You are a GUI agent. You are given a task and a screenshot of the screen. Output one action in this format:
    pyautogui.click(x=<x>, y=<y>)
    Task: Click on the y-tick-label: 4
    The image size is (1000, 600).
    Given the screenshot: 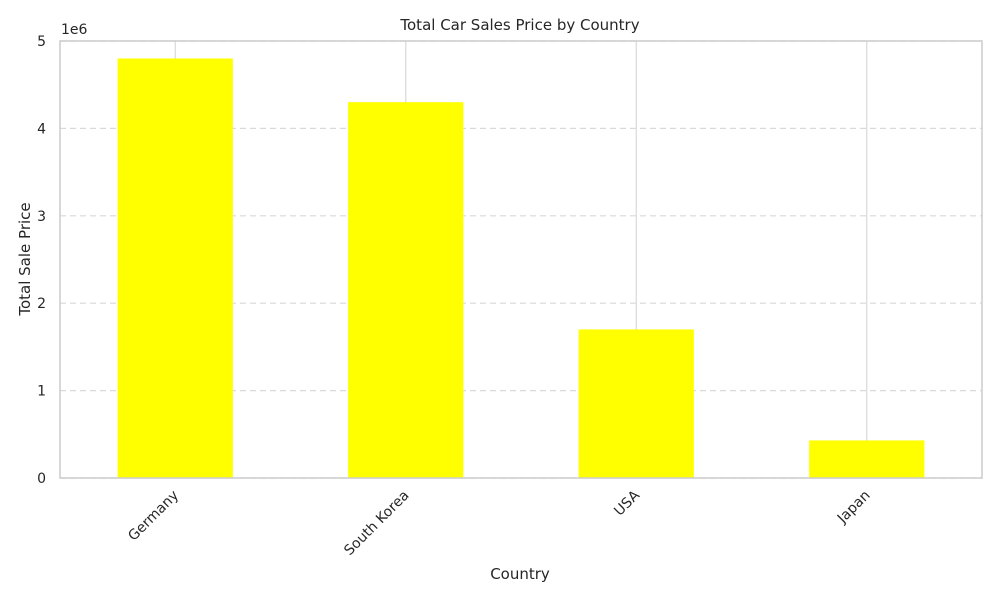 What is the action you would take?
    pyautogui.click(x=41, y=129)
    